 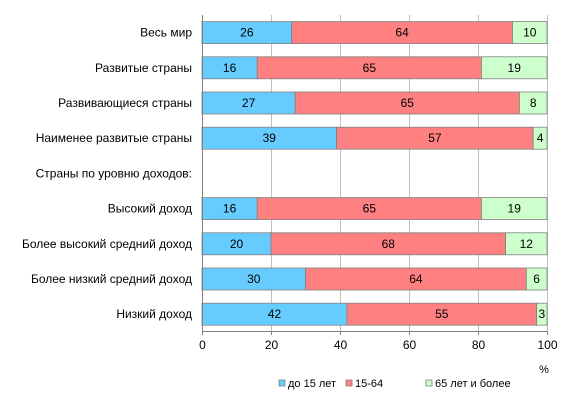 I want to click on data-label: 39, so click(x=270, y=138).